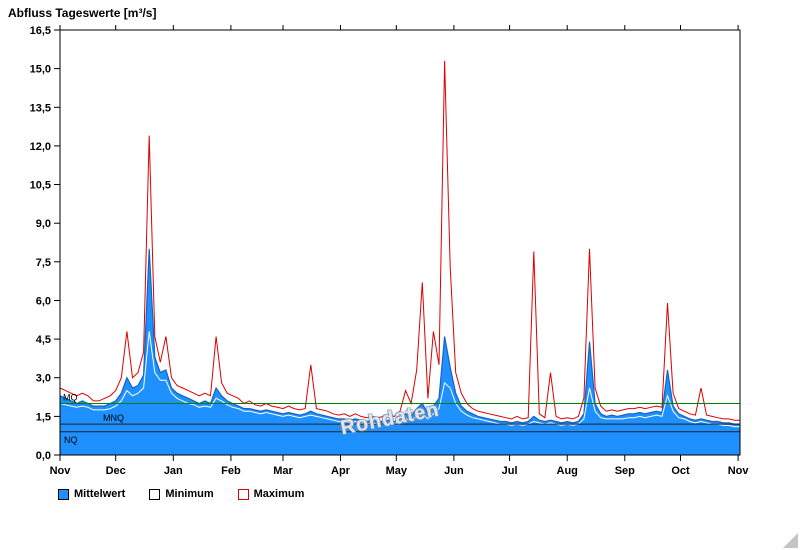 Image resolution: width=800 pixels, height=550 pixels. Describe the element at coordinates (680, 471) in the screenshot. I see `x-axis-tick-label: Oct` at that location.